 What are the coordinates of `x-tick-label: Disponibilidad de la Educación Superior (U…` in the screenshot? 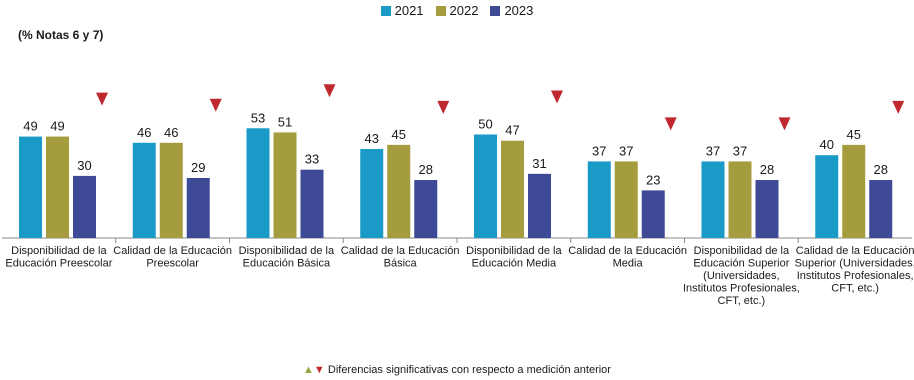 It's located at (741, 276).